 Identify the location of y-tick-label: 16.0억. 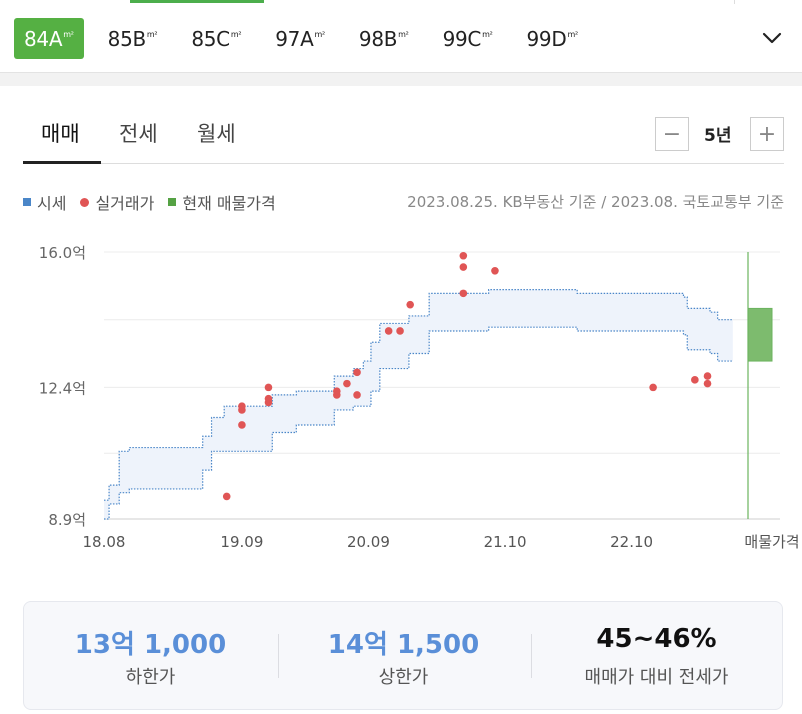
(62, 253).